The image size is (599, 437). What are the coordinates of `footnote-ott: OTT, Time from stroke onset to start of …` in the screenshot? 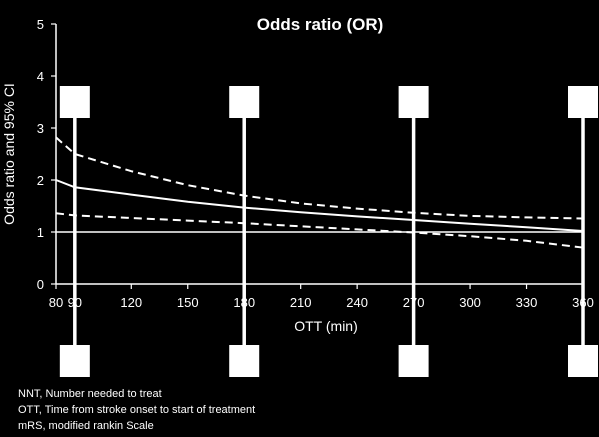 It's located at (137, 410).